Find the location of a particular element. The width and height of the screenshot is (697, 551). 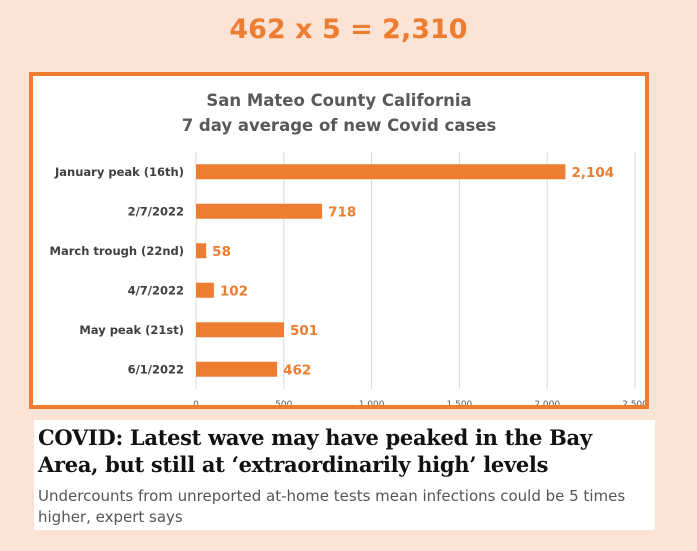

data-label: 501 is located at coordinates (304, 331).